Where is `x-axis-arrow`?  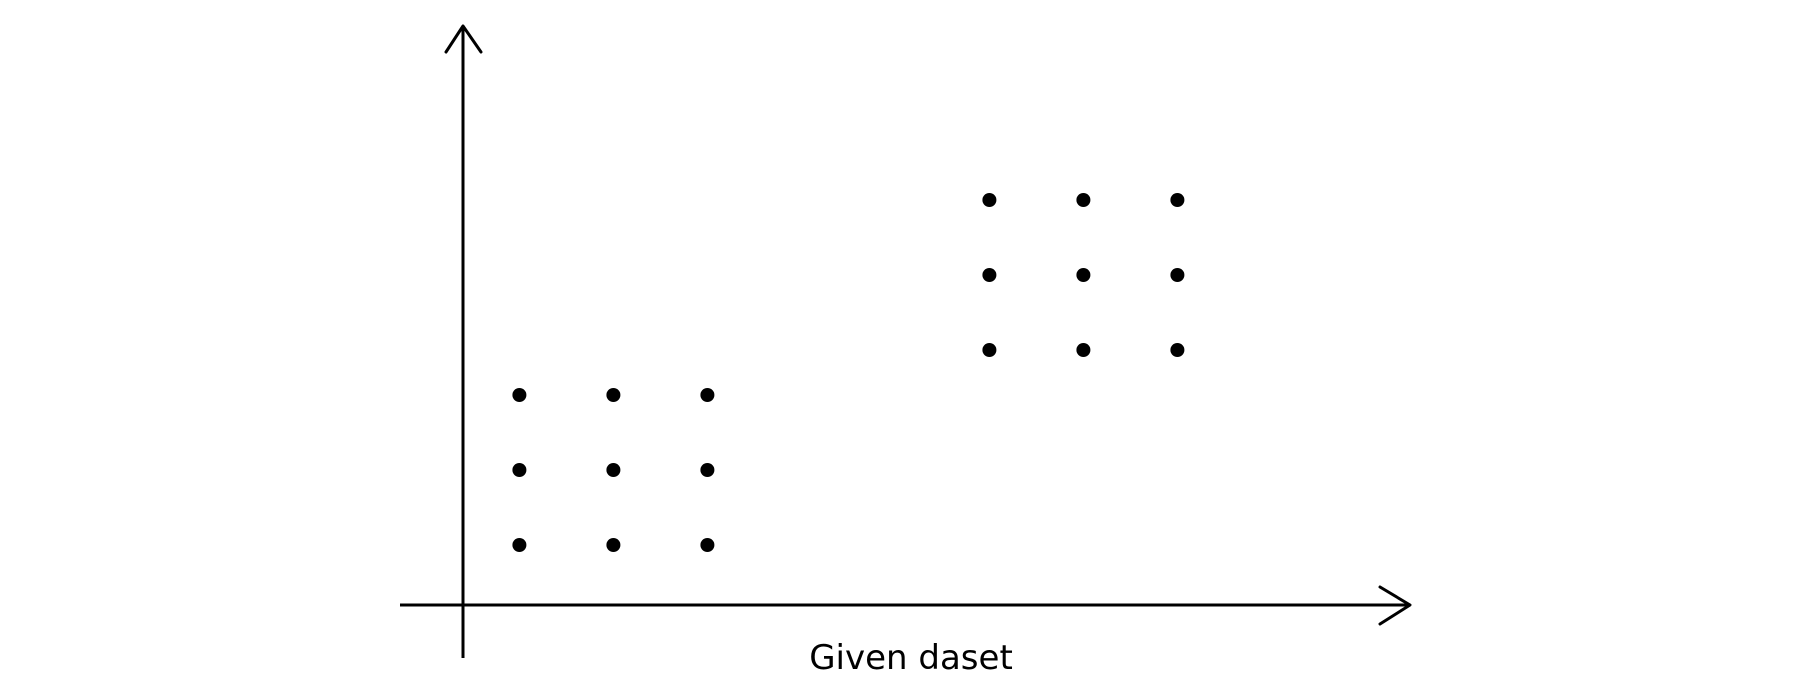 x-axis-arrow is located at coordinates (1395, 605).